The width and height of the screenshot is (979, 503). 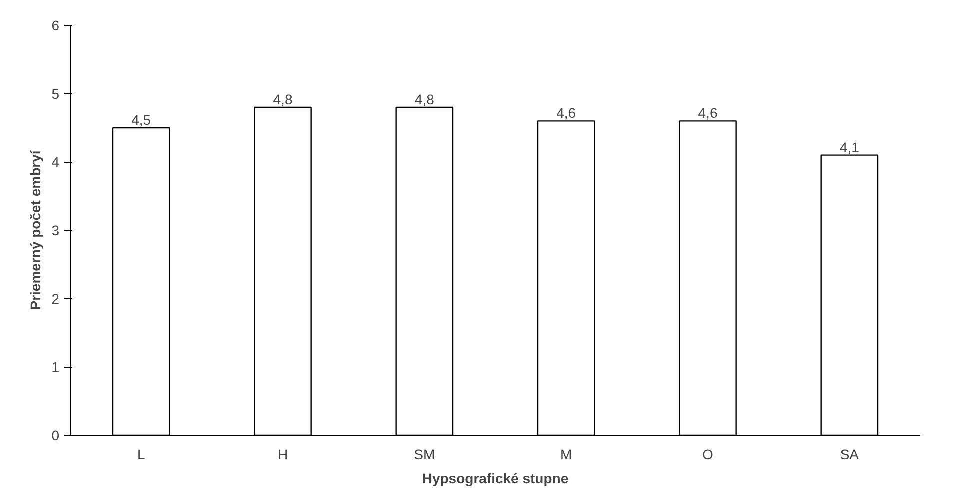 I want to click on x-axis-title: Hypsografické stupne, so click(x=495, y=478).